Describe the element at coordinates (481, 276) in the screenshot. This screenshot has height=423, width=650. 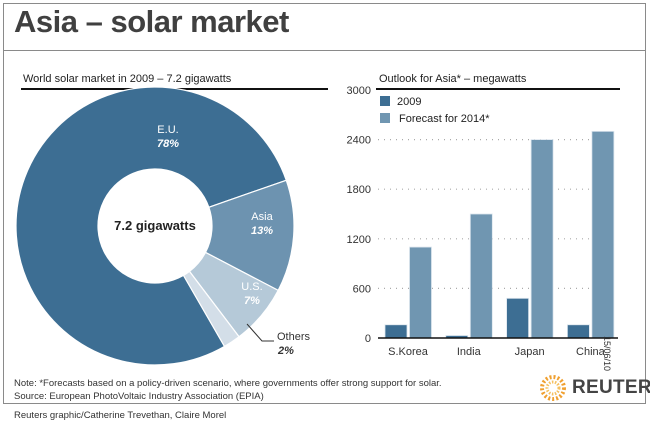
I see `bar-india-2014` at that location.